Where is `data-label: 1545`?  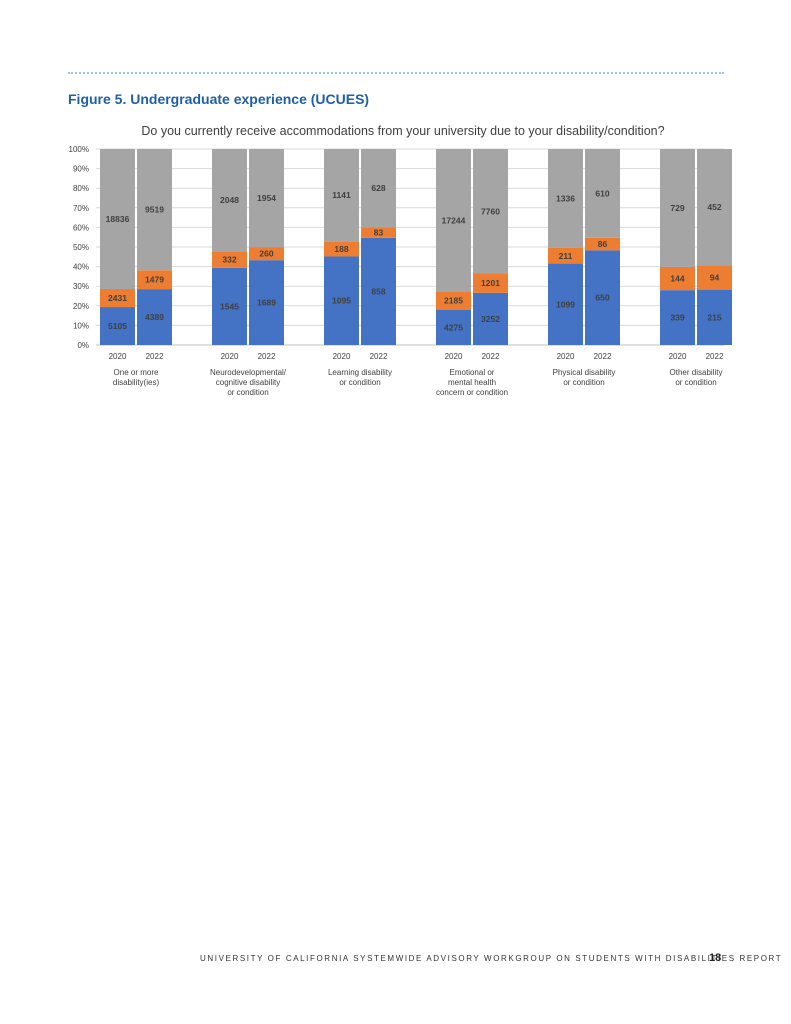 data-label: 1545 is located at coordinates (229, 306).